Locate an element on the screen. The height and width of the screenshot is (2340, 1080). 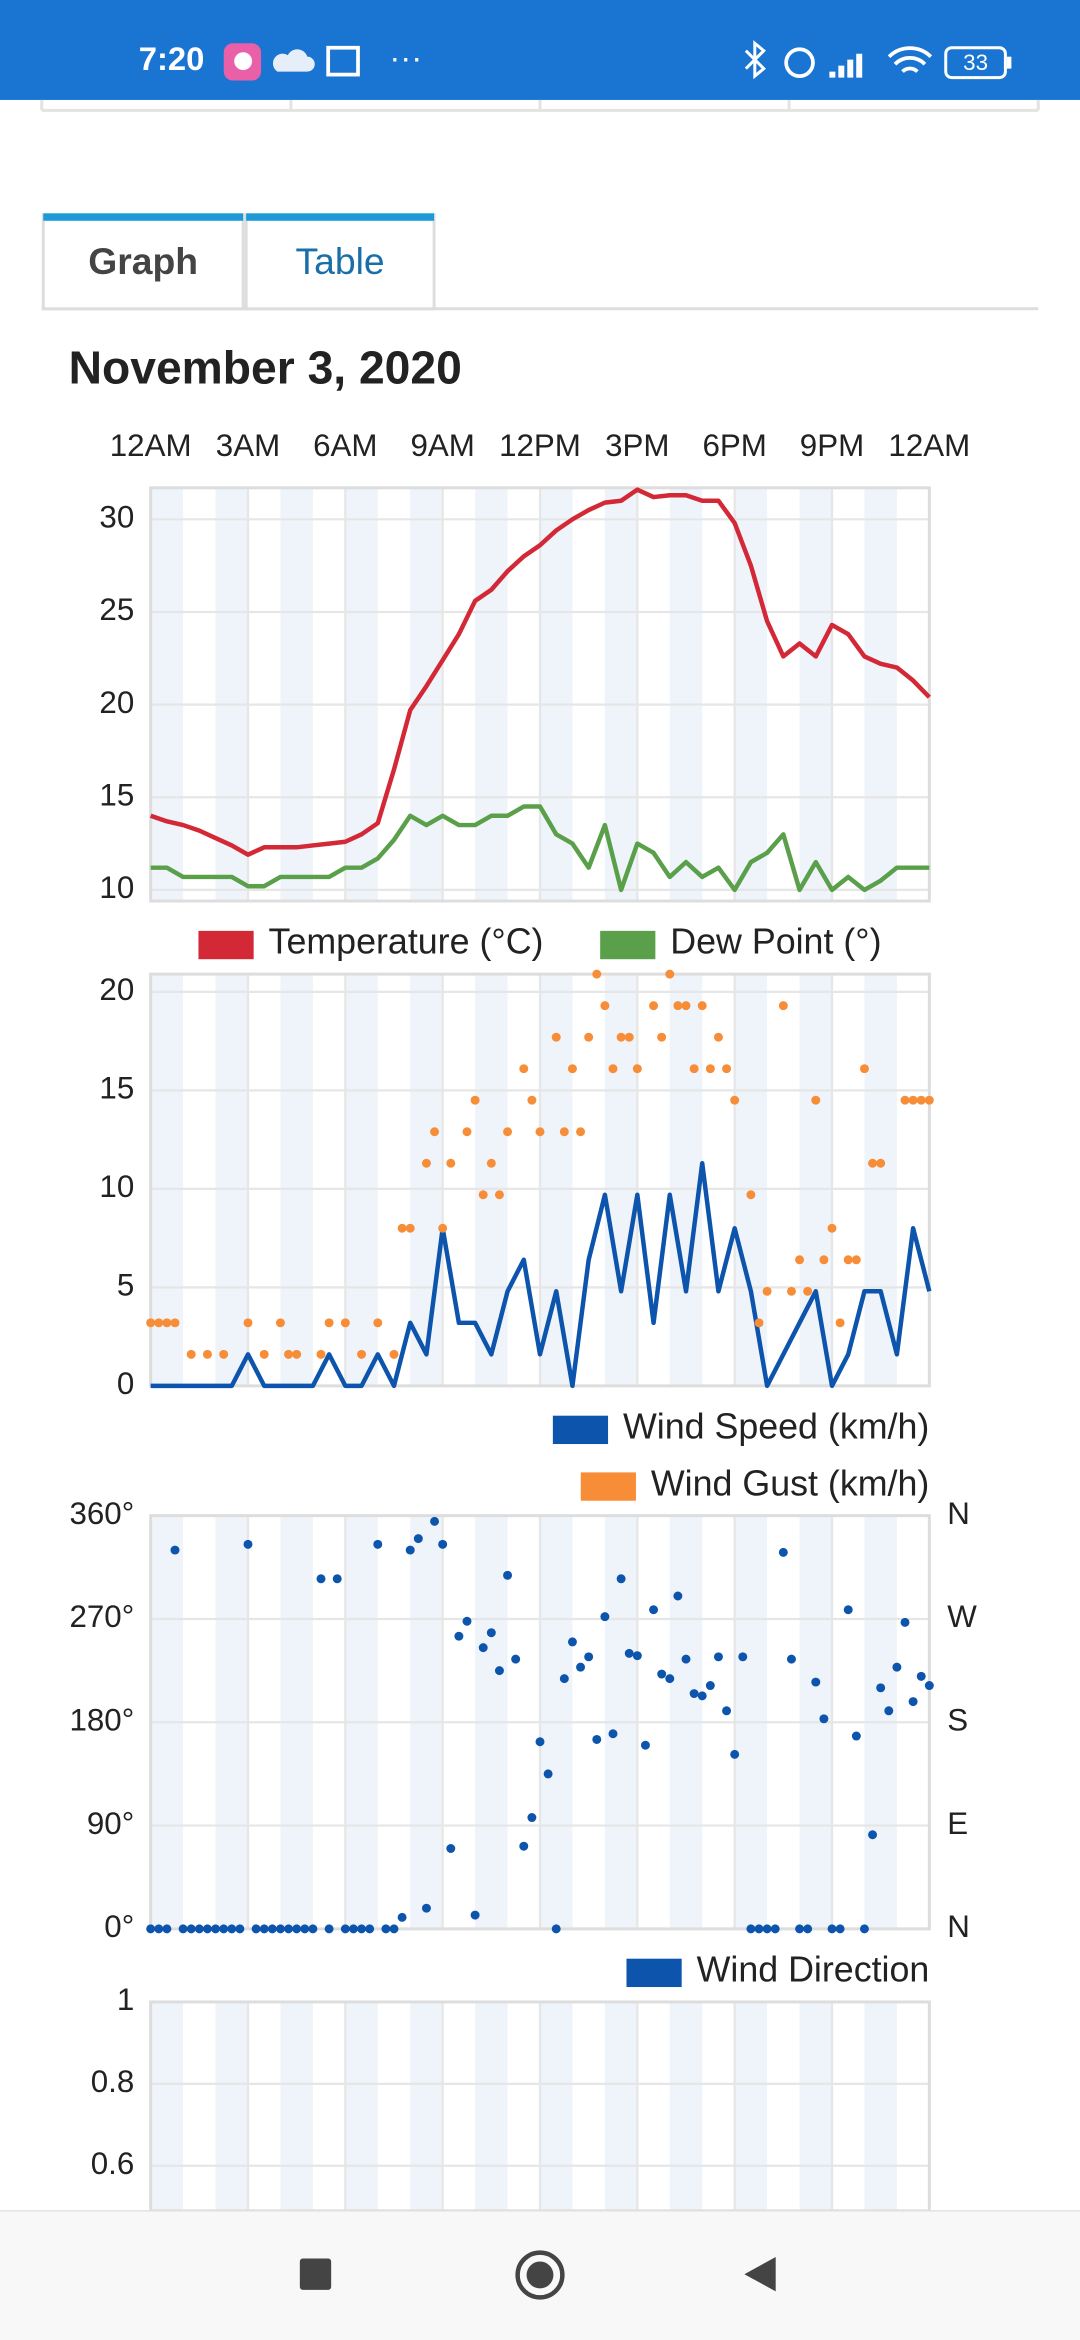
home-button is located at coordinates (540, 2275).